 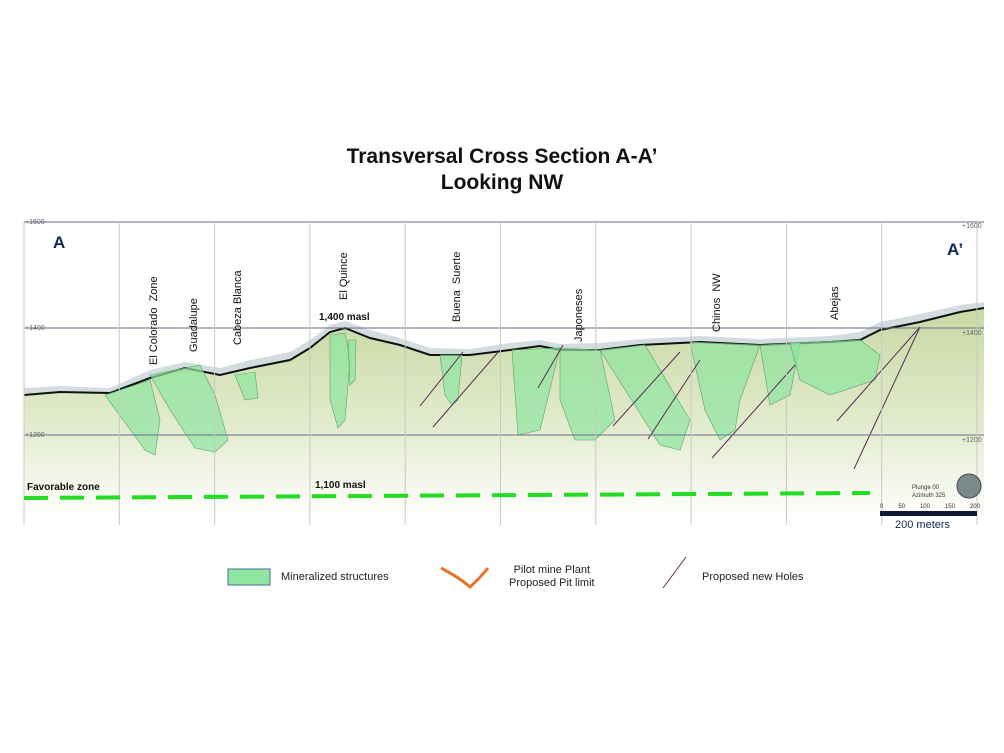 What do you see at coordinates (972, 226) in the screenshot?
I see `elev-label-1600-right: +1600` at bounding box center [972, 226].